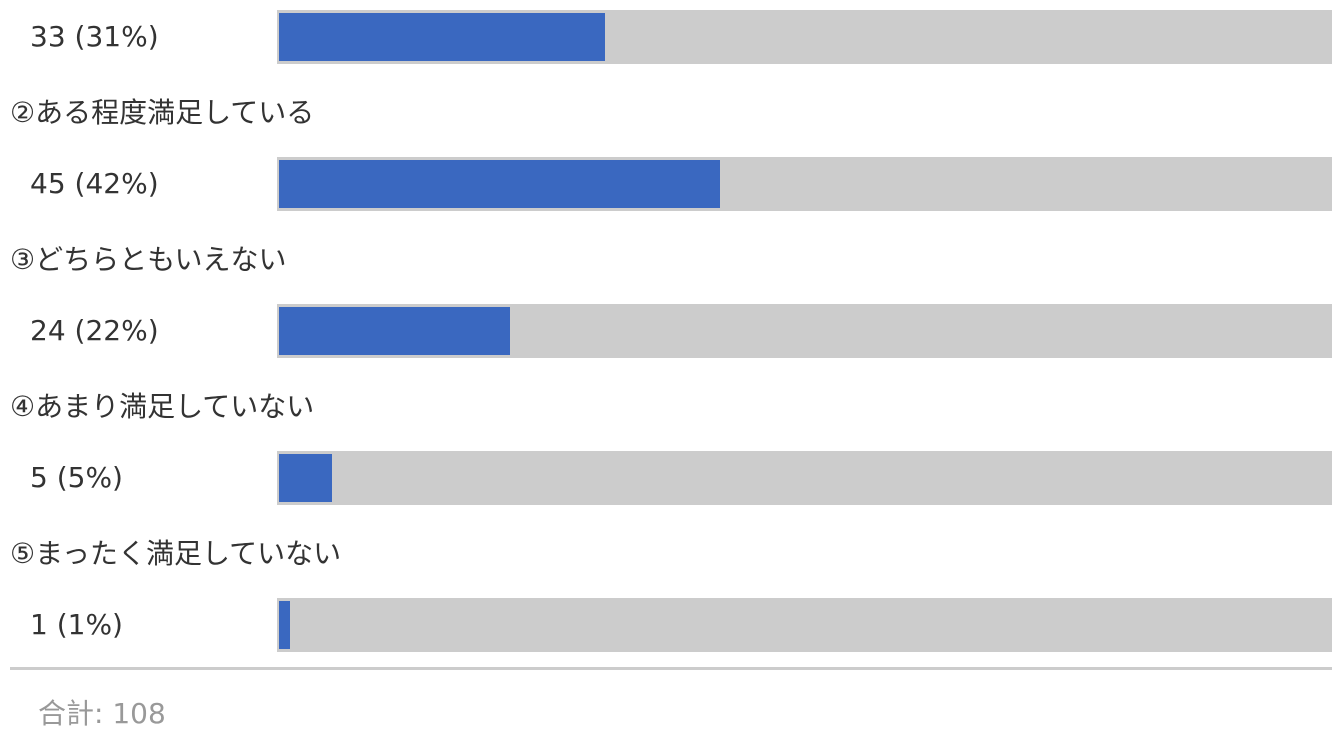 The height and width of the screenshot is (732, 1332). I want to click on count-label: 45 (42%), so click(94, 183).